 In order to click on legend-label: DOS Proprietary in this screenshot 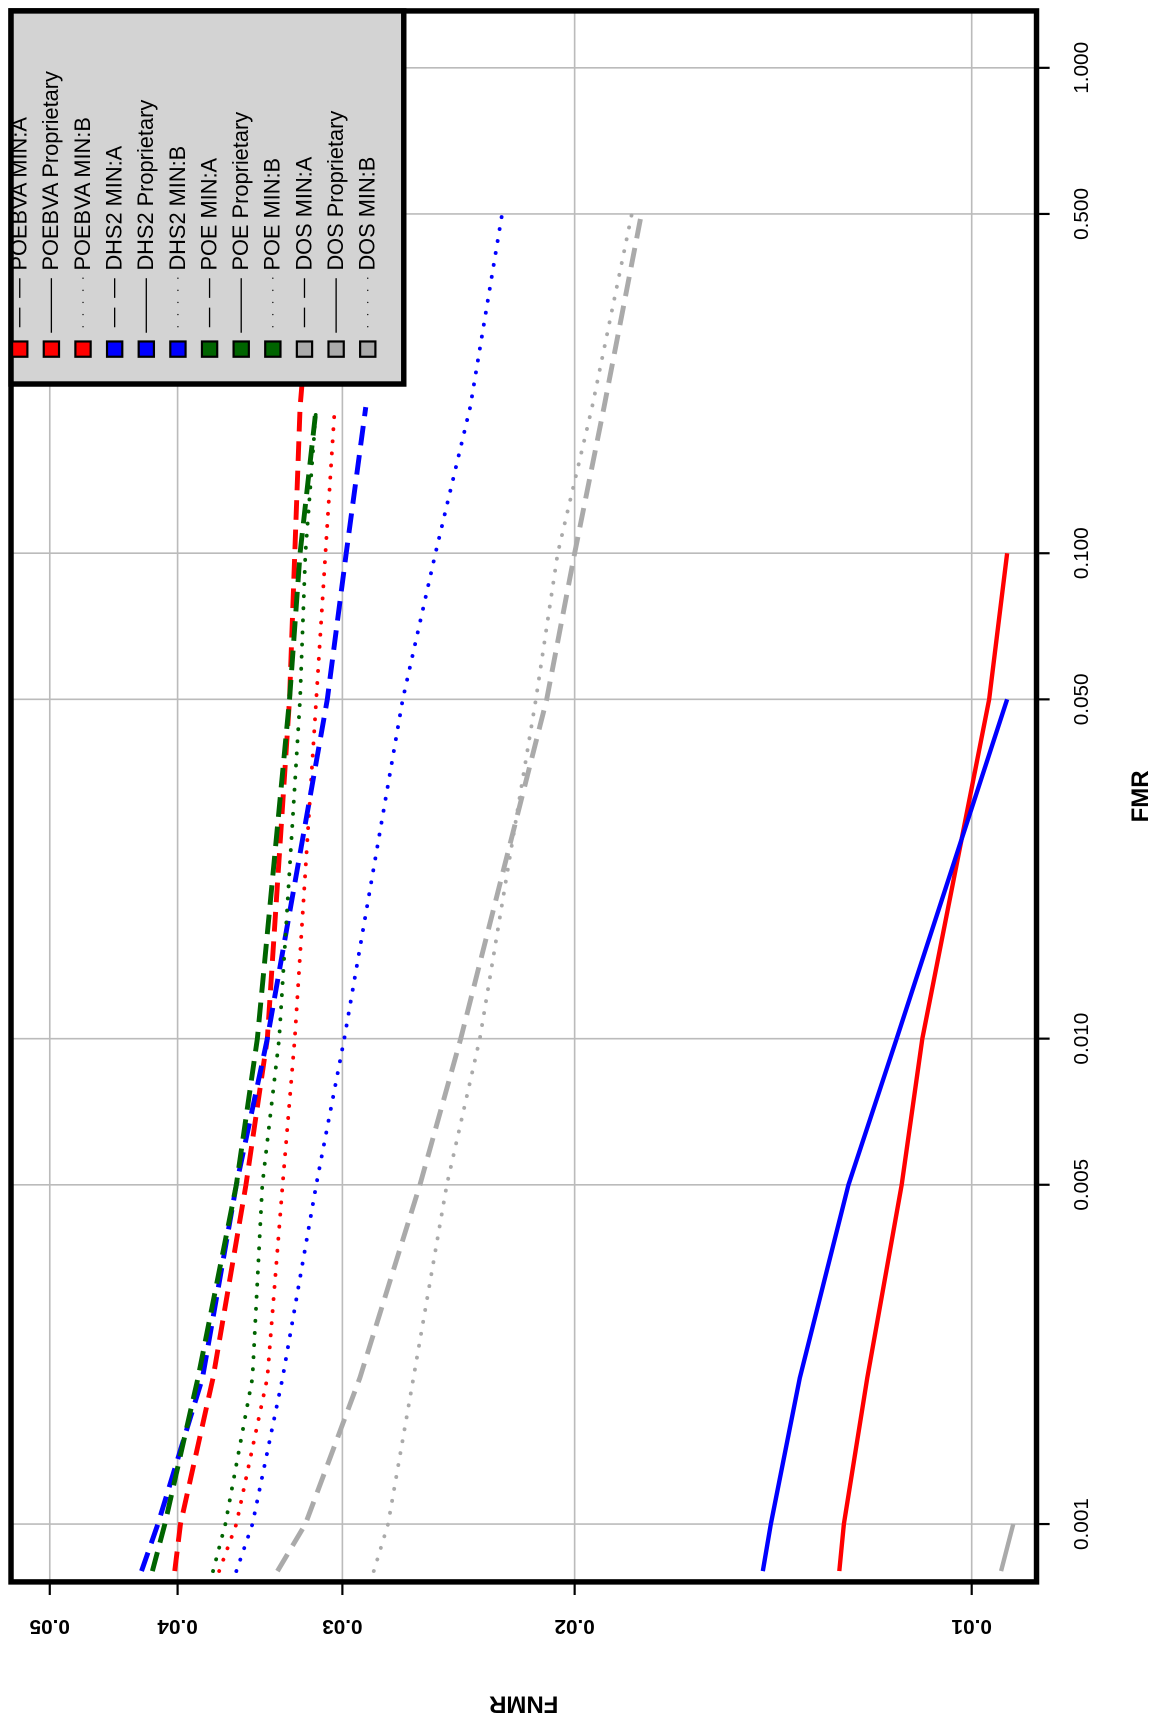, I will do `click(335, 191)`.